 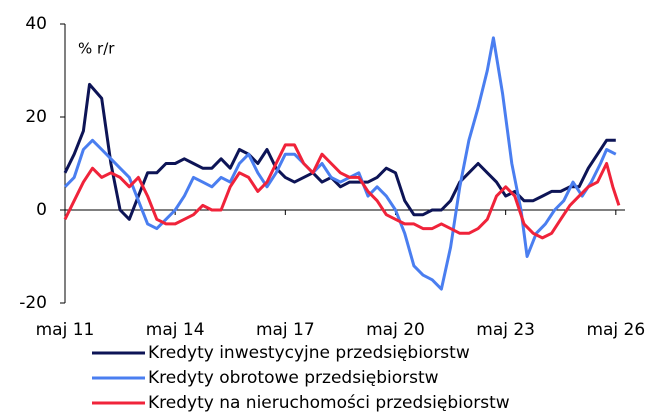 What do you see at coordinates (96, 49) in the screenshot?
I see `unit-annotation: % r/r` at bounding box center [96, 49].